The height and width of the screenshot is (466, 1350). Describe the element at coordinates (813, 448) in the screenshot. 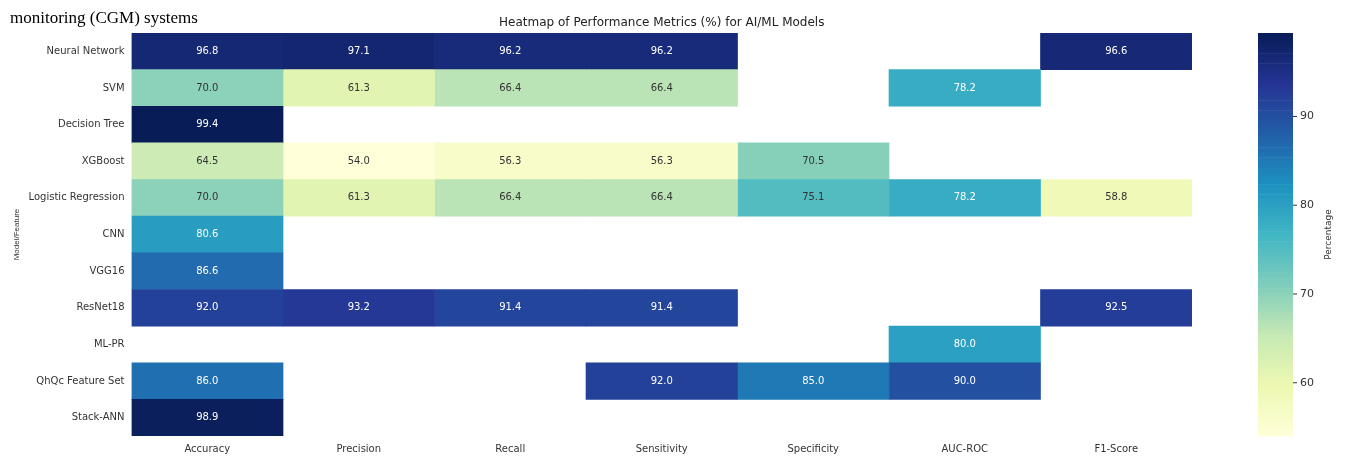

I see `x-tick-label: Specificity` at that location.